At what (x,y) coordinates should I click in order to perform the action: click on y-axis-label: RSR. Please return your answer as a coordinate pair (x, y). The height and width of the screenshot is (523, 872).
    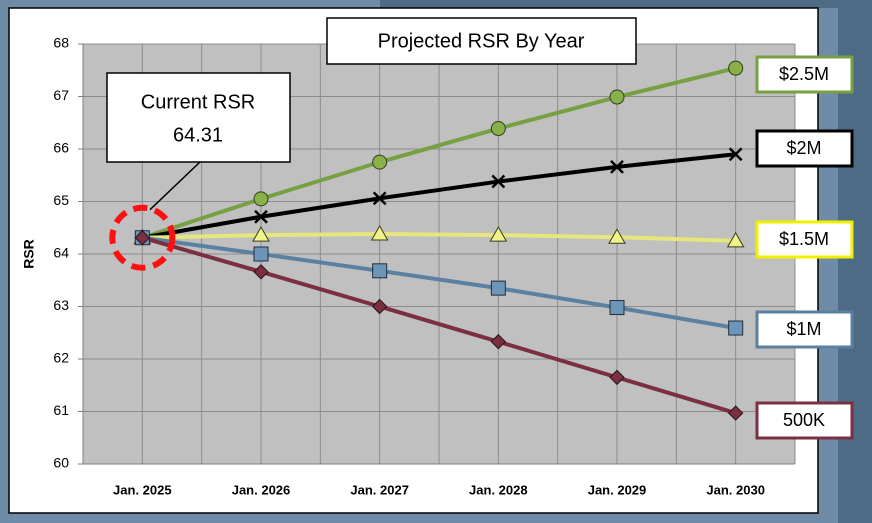
    Looking at the image, I should click on (29, 254).